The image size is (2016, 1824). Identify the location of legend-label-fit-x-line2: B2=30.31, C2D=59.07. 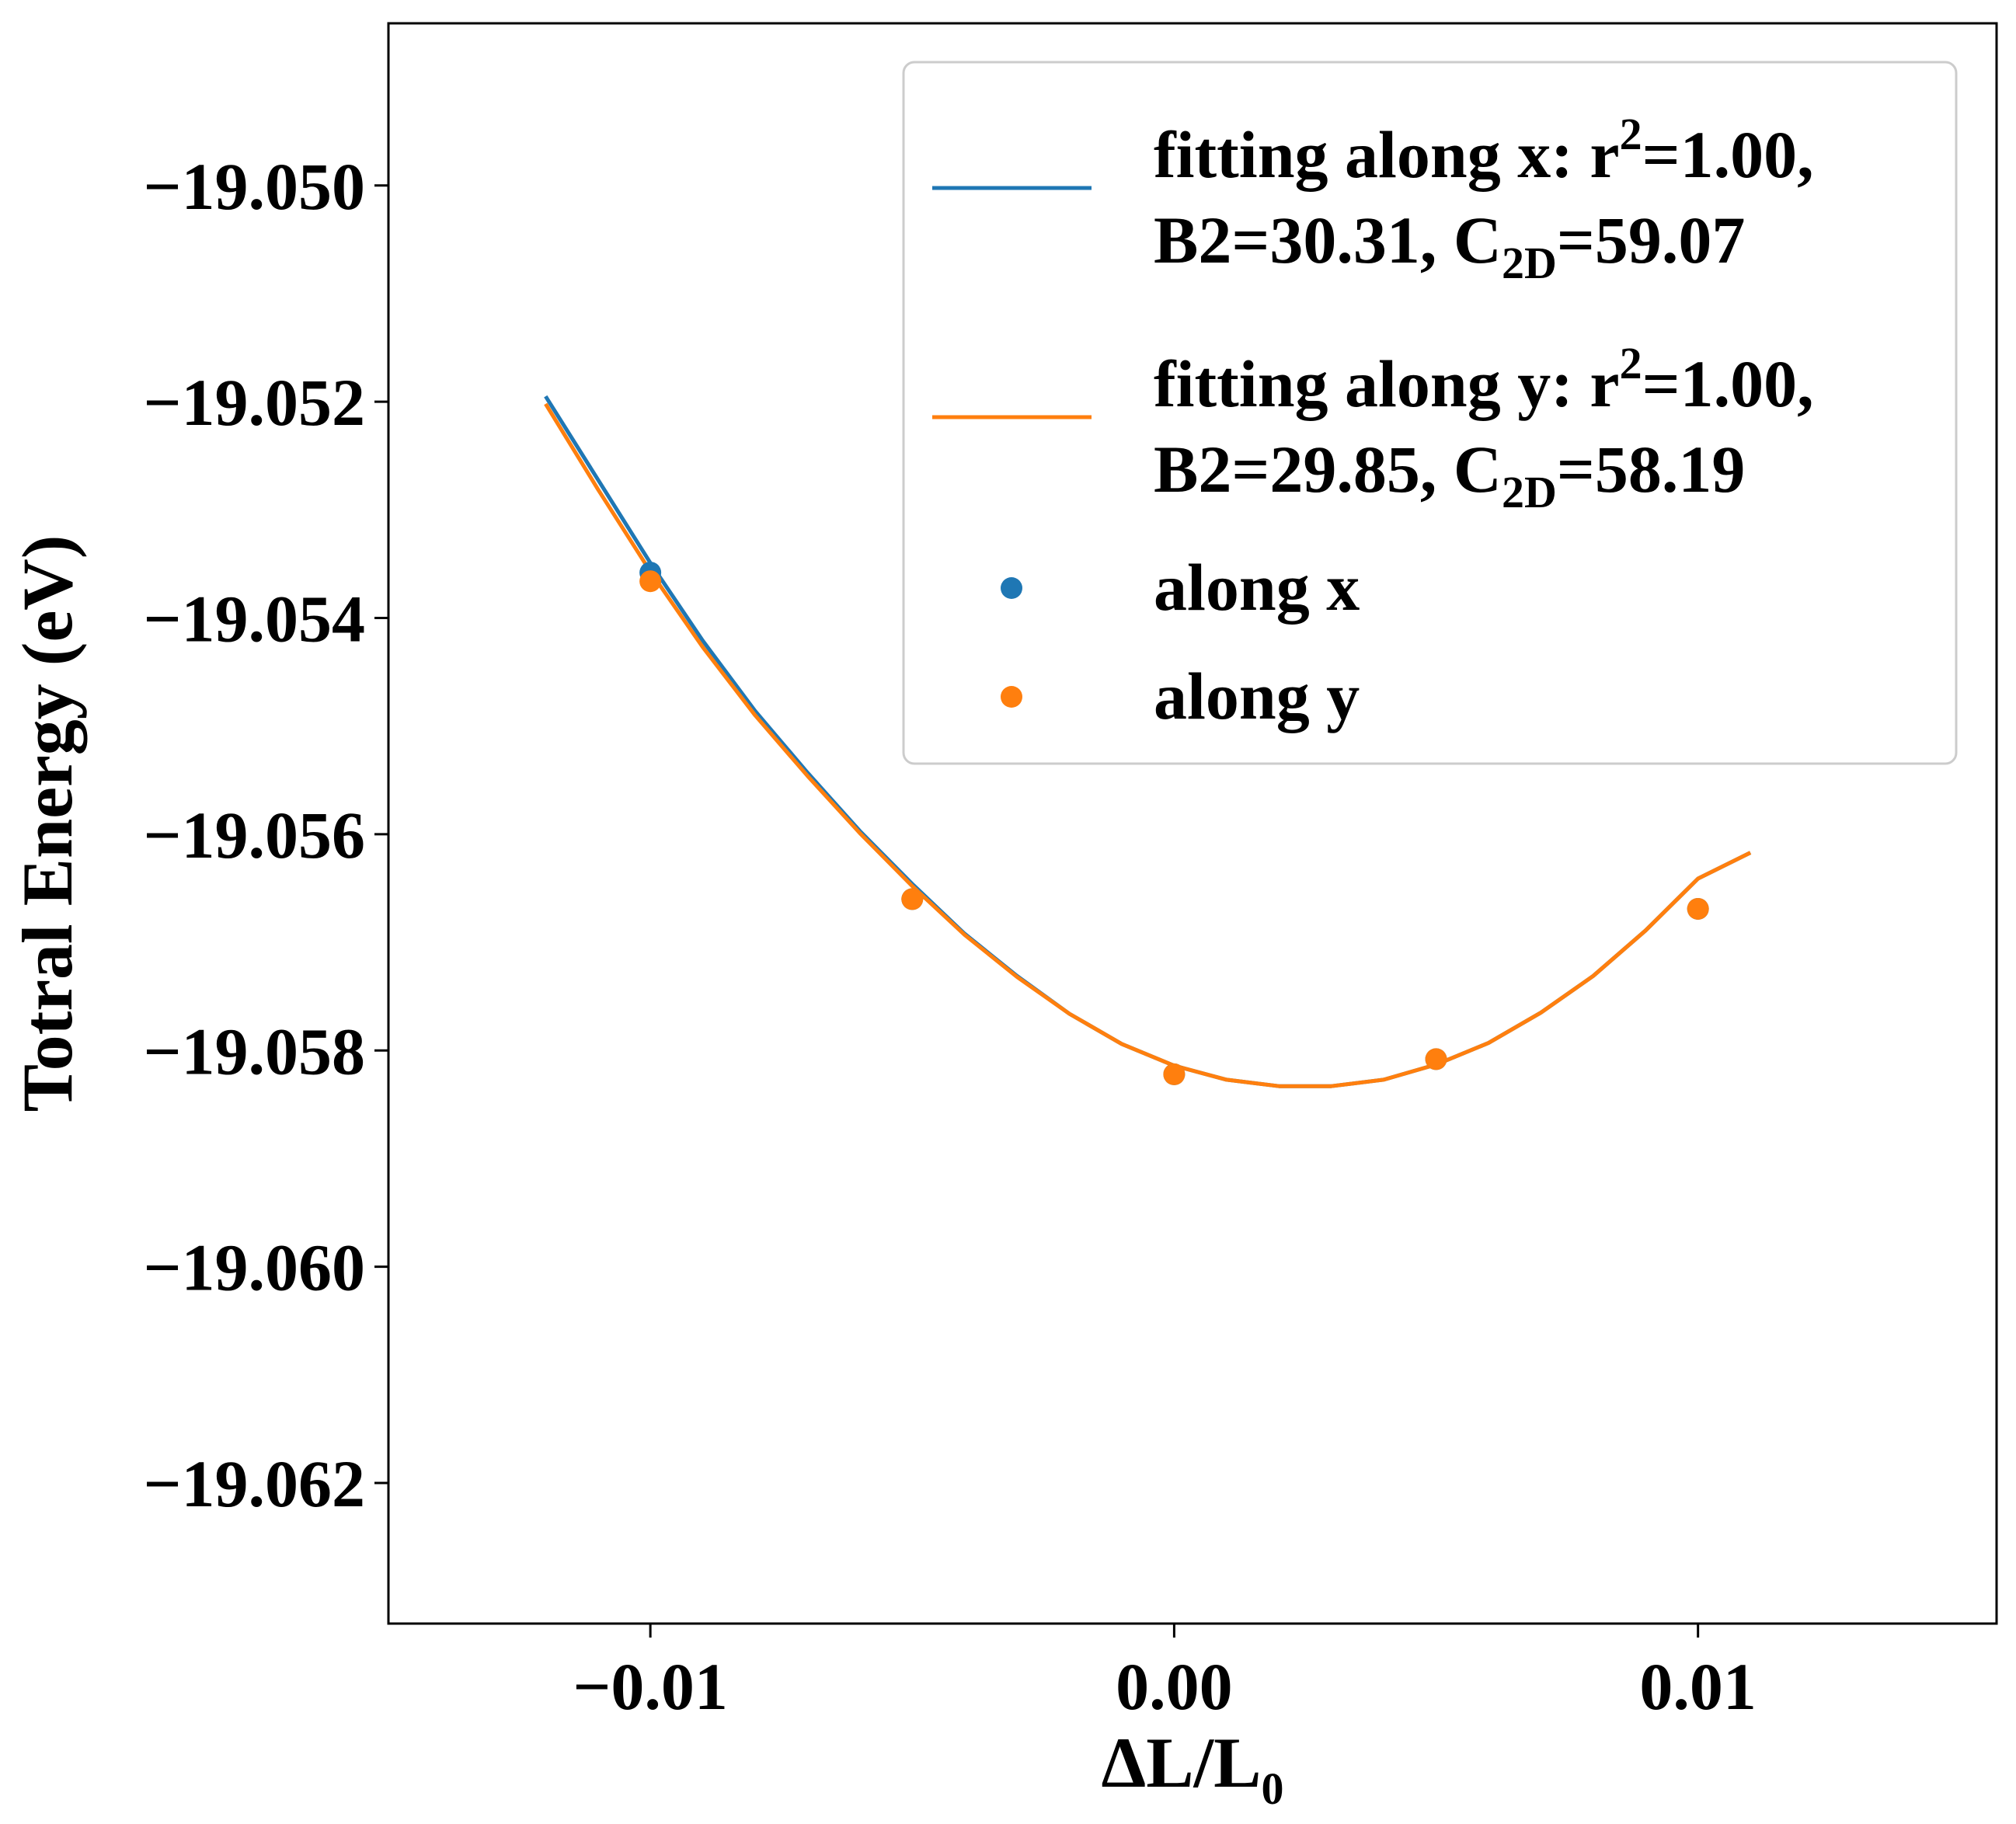
(1449, 246).